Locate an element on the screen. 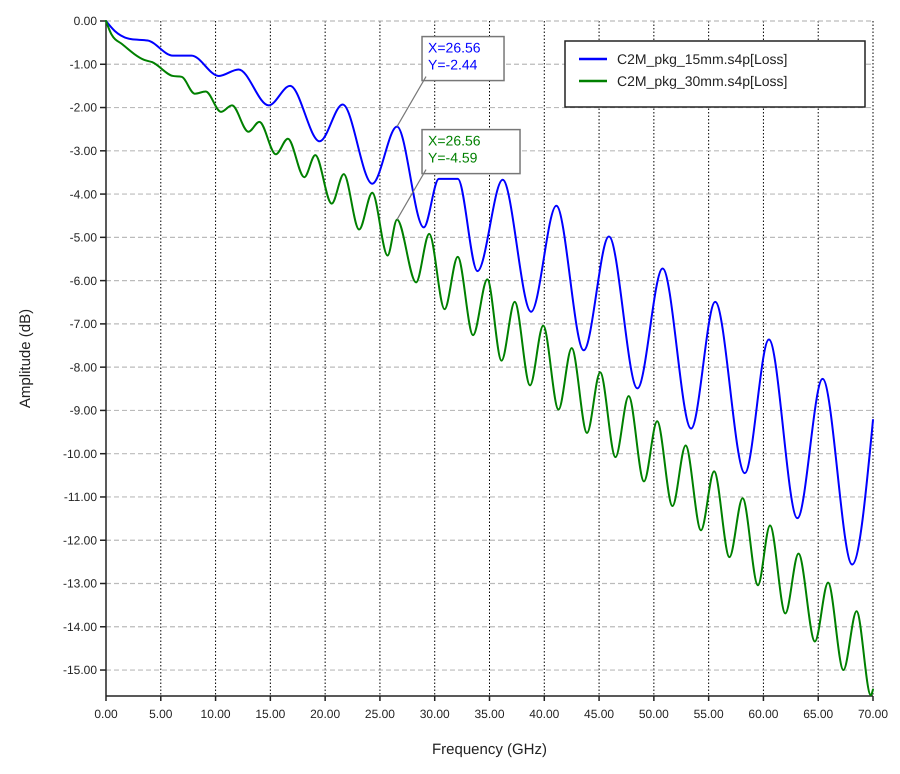 The height and width of the screenshot is (774, 900). y-tick-label: -2.00 is located at coordinates (84, 107).